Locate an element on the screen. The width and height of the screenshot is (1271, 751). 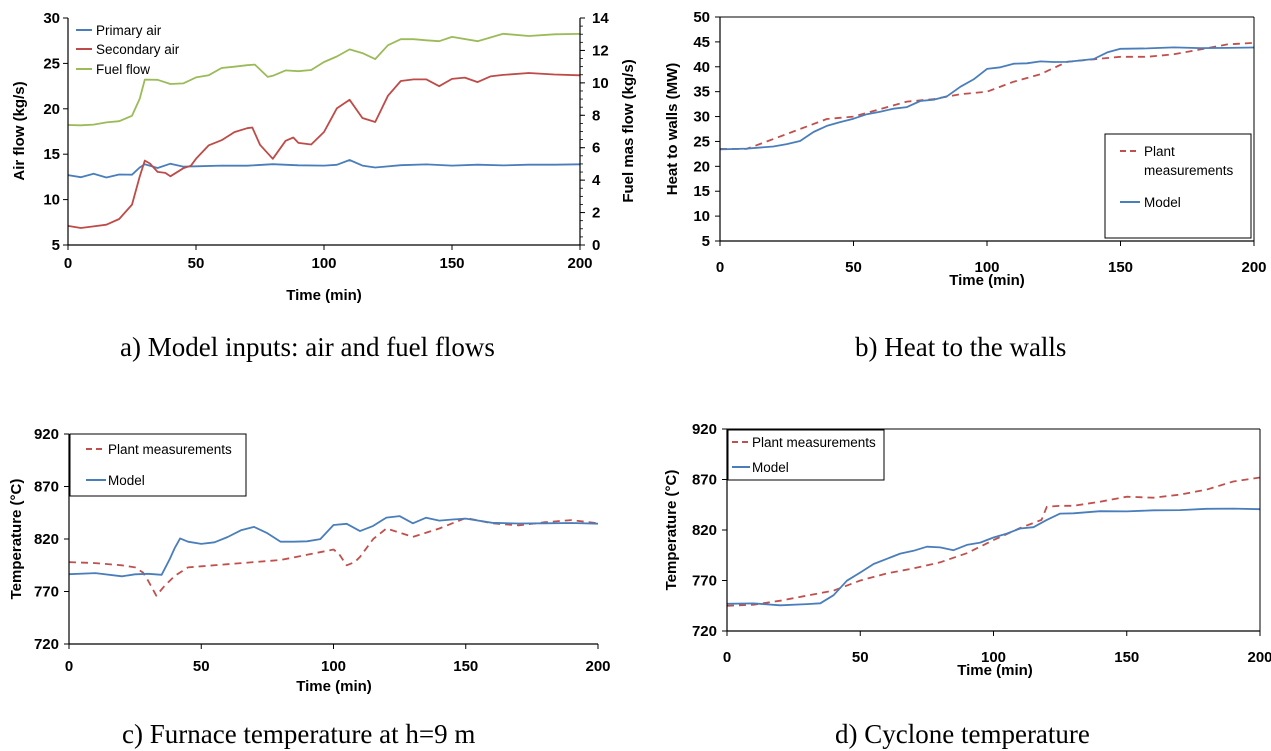
chart-d-xtick-label: 50 is located at coordinates (860, 657).